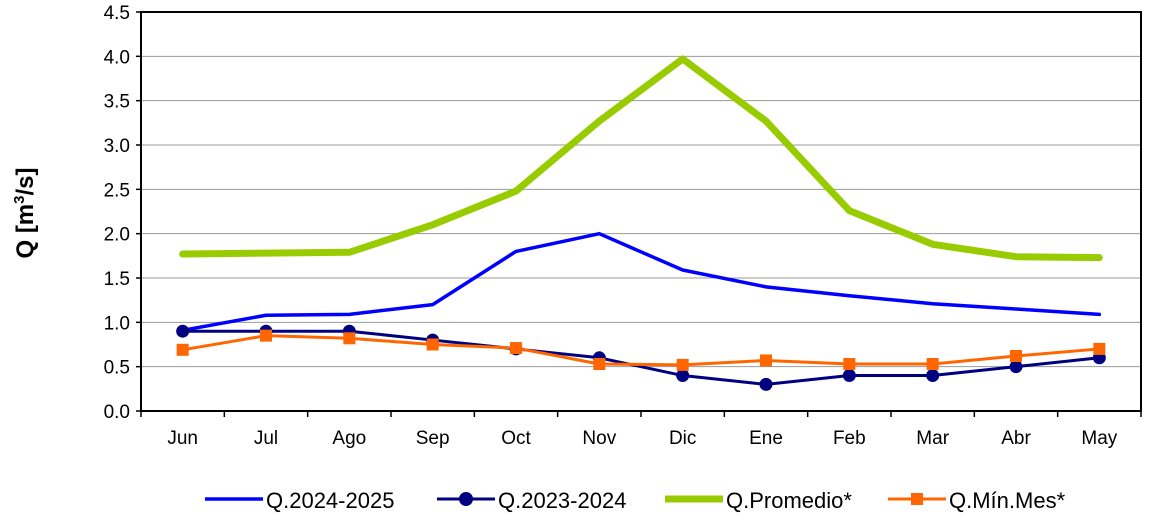 This screenshot has width=1151, height=520. Describe the element at coordinates (117, 102) in the screenshot. I see `y-tick-label: 3.5` at that location.